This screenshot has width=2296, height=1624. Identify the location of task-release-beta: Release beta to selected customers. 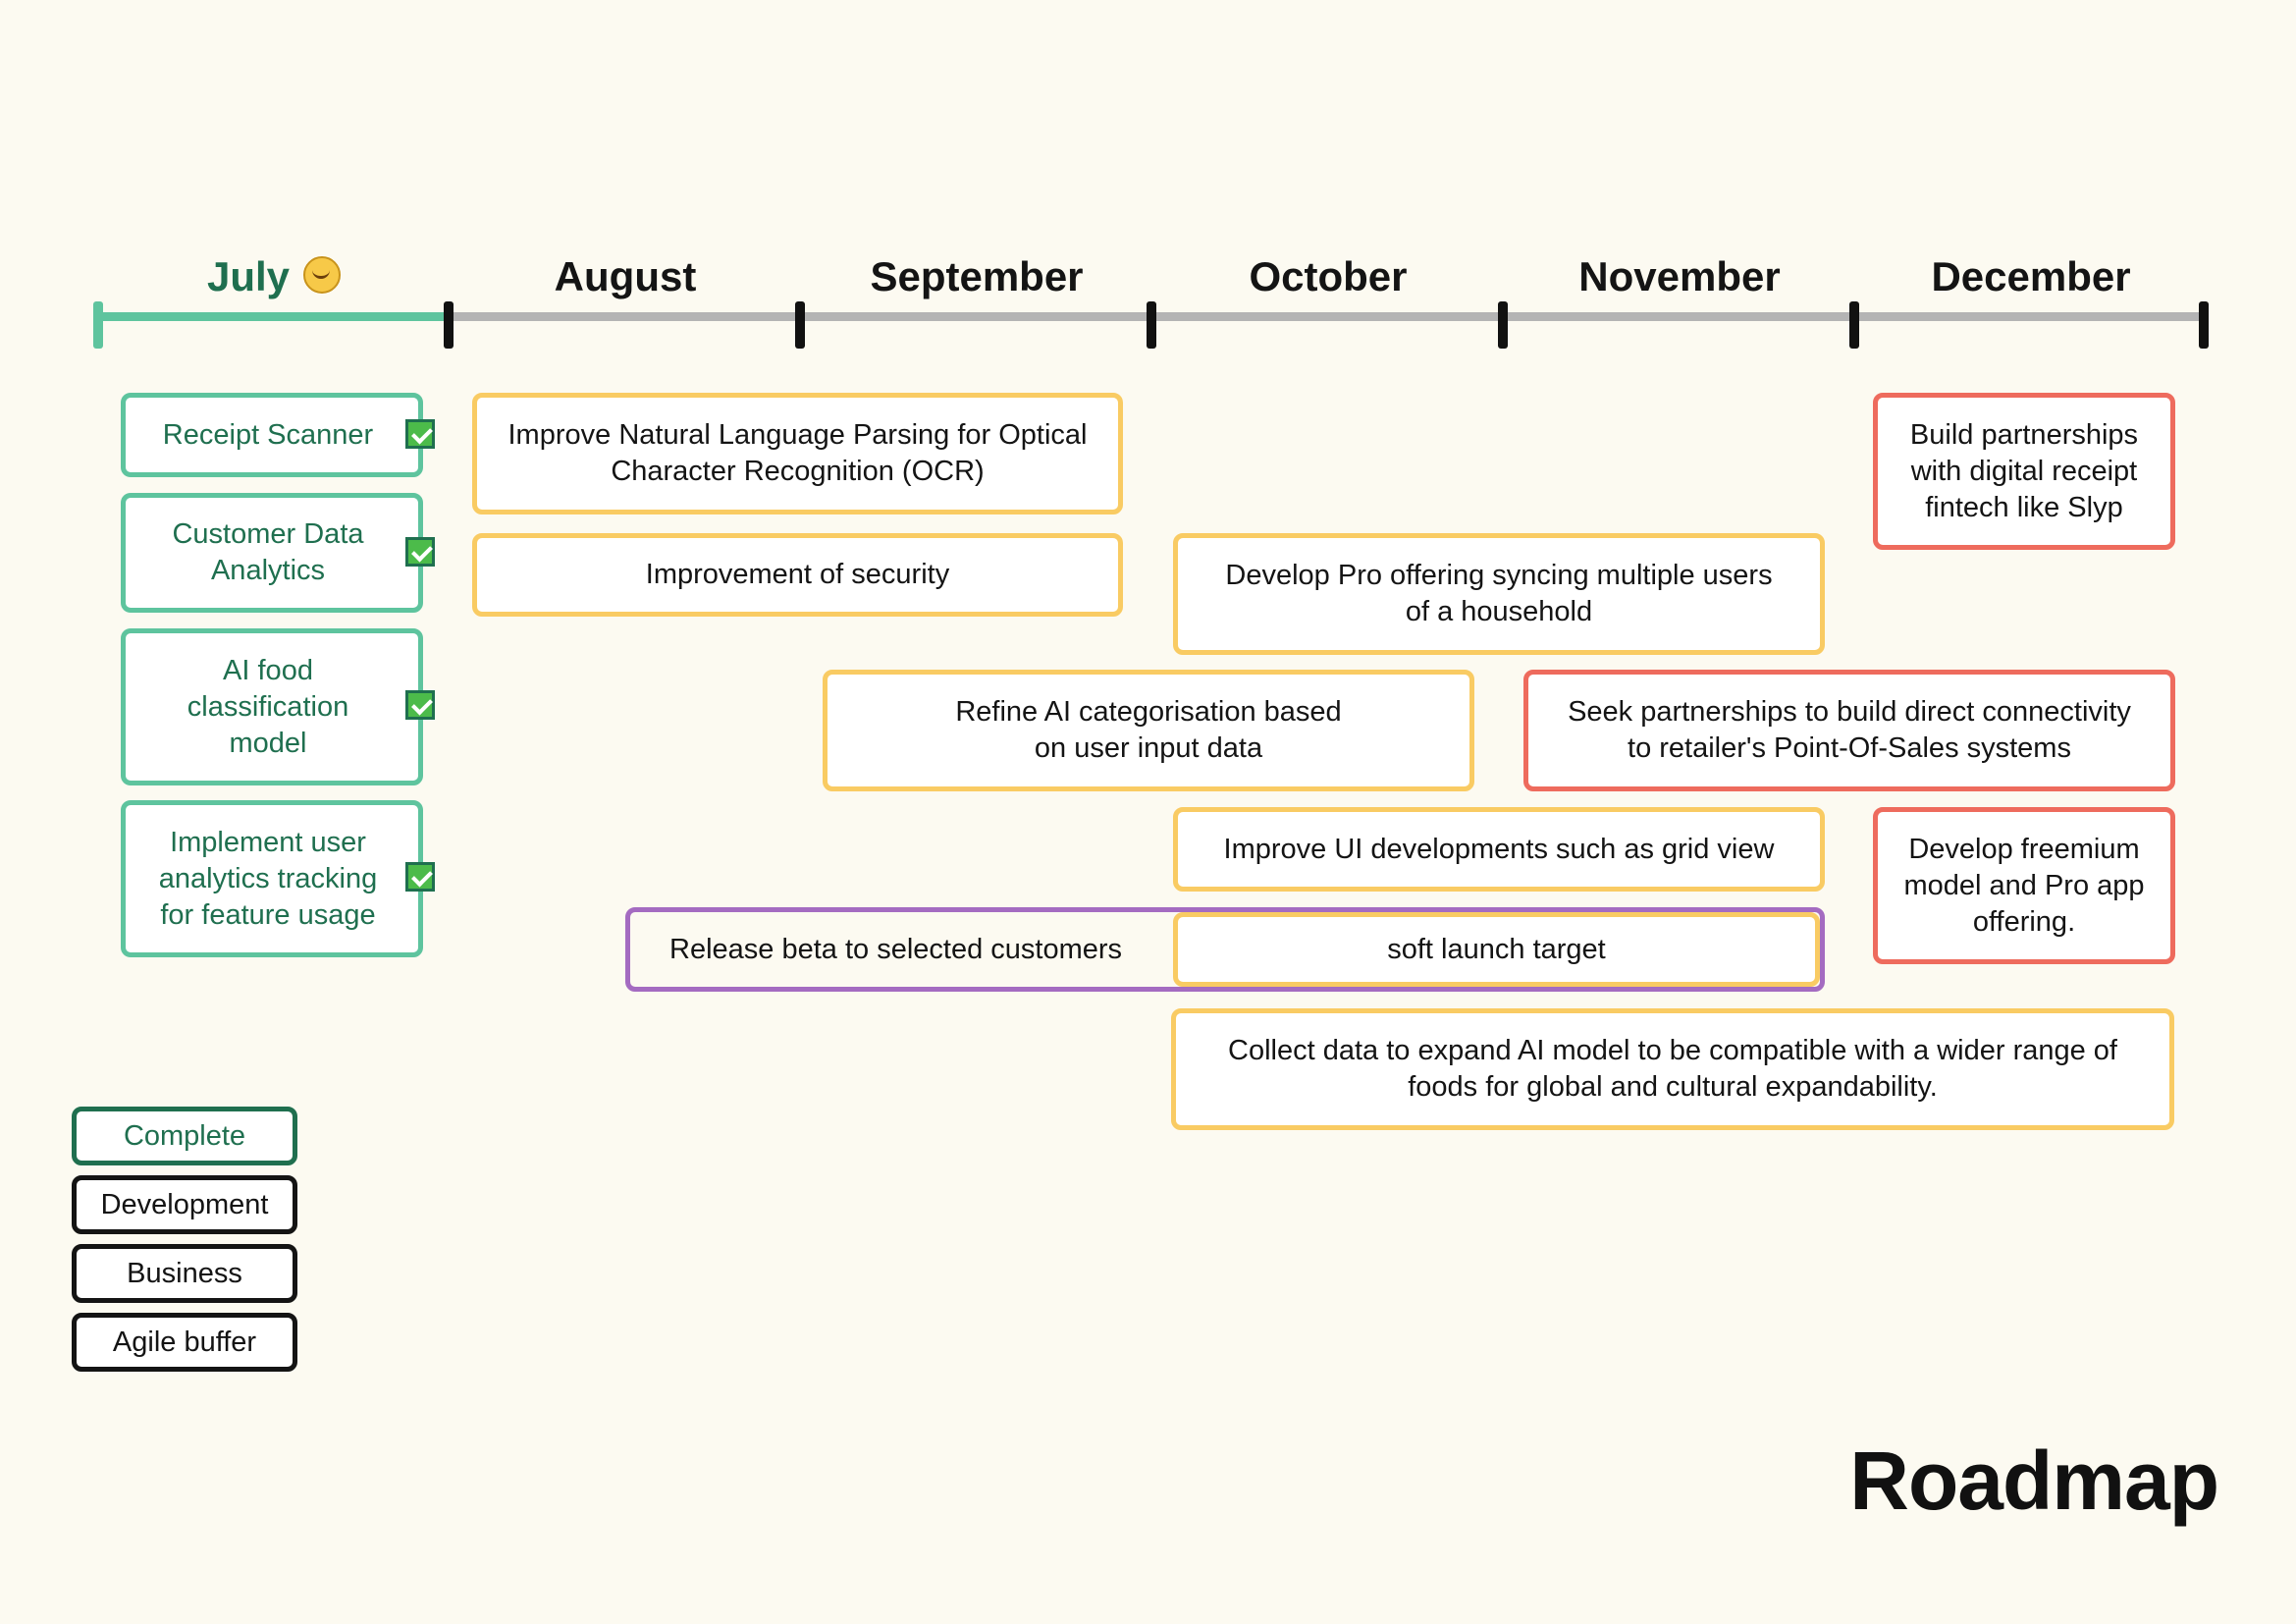
(1225, 949).